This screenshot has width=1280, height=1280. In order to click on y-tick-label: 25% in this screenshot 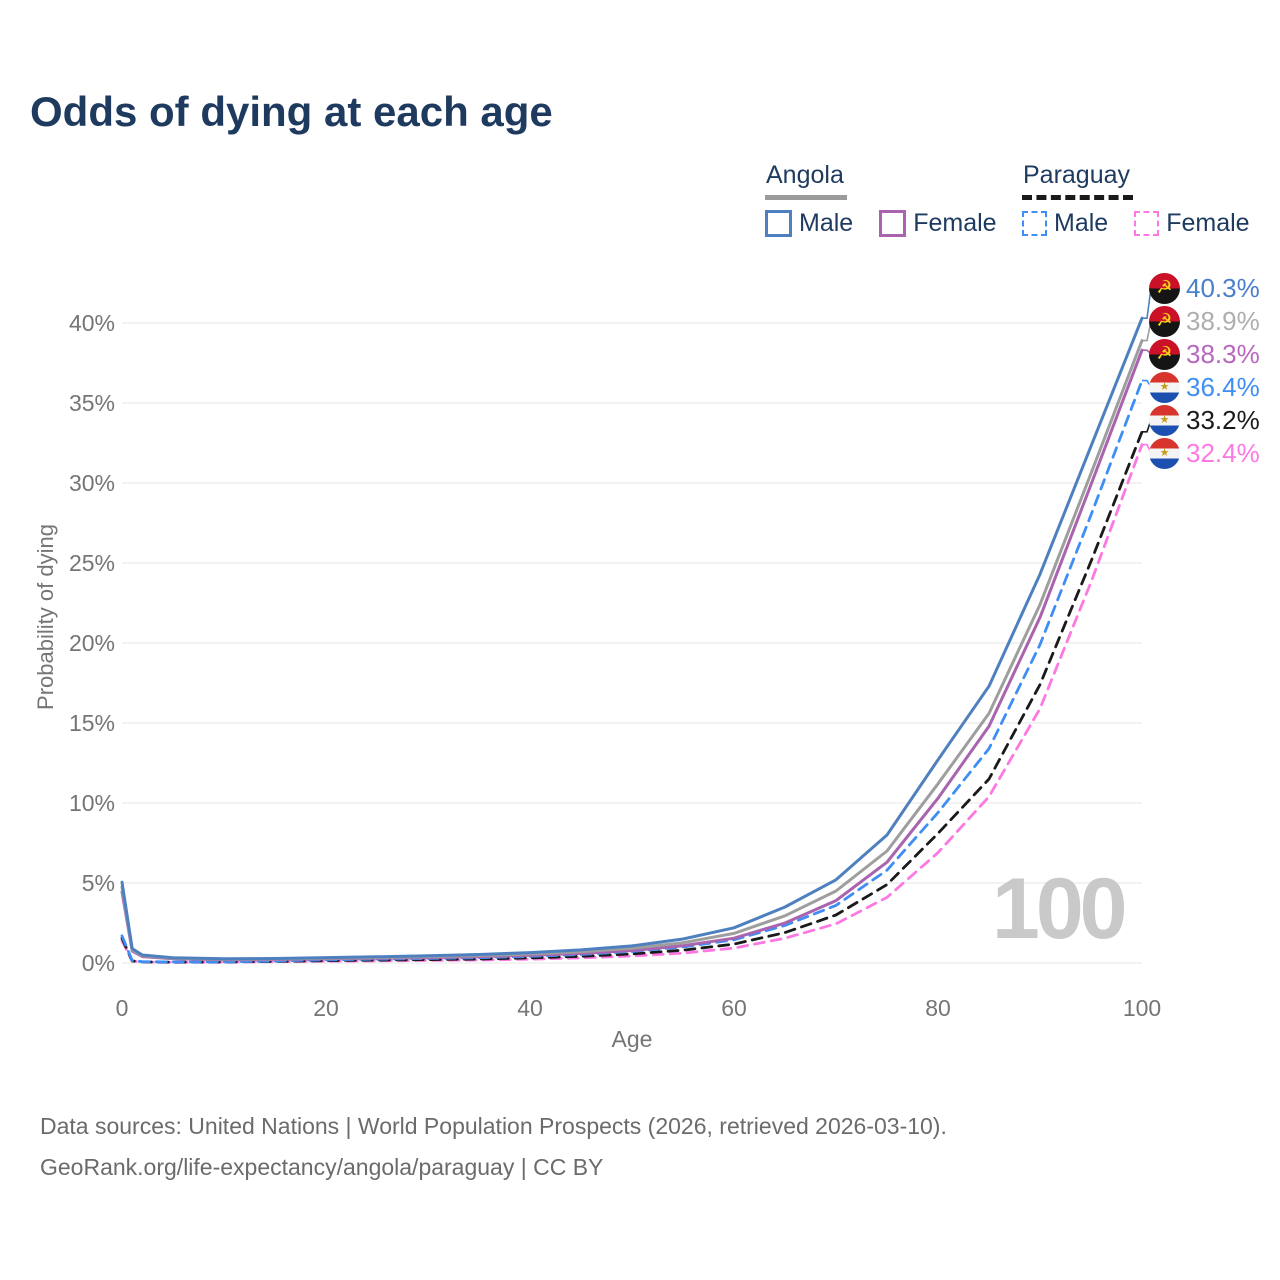, I will do `click(92, 563)`.